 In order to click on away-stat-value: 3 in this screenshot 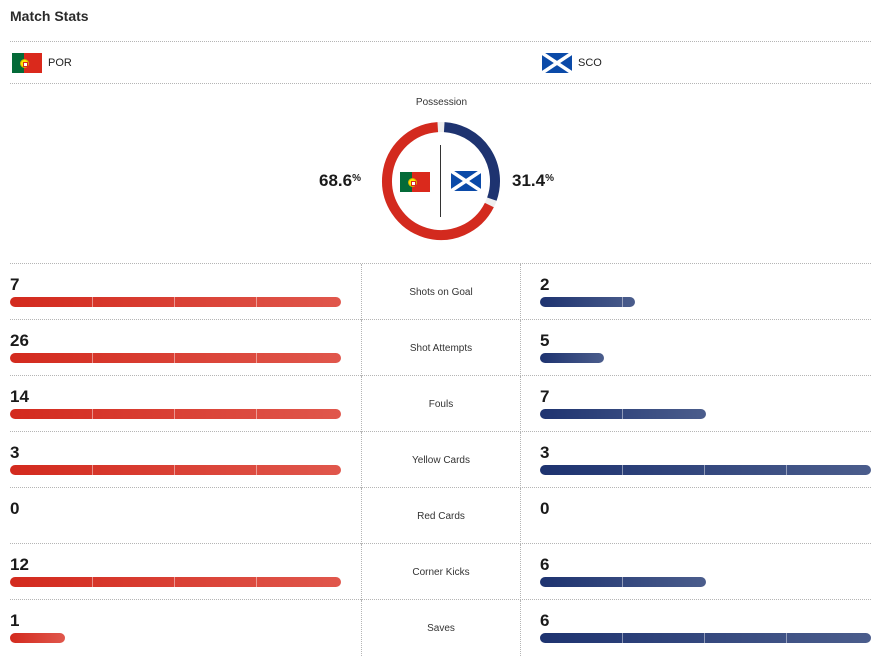, I will do `click(545, 452)`.